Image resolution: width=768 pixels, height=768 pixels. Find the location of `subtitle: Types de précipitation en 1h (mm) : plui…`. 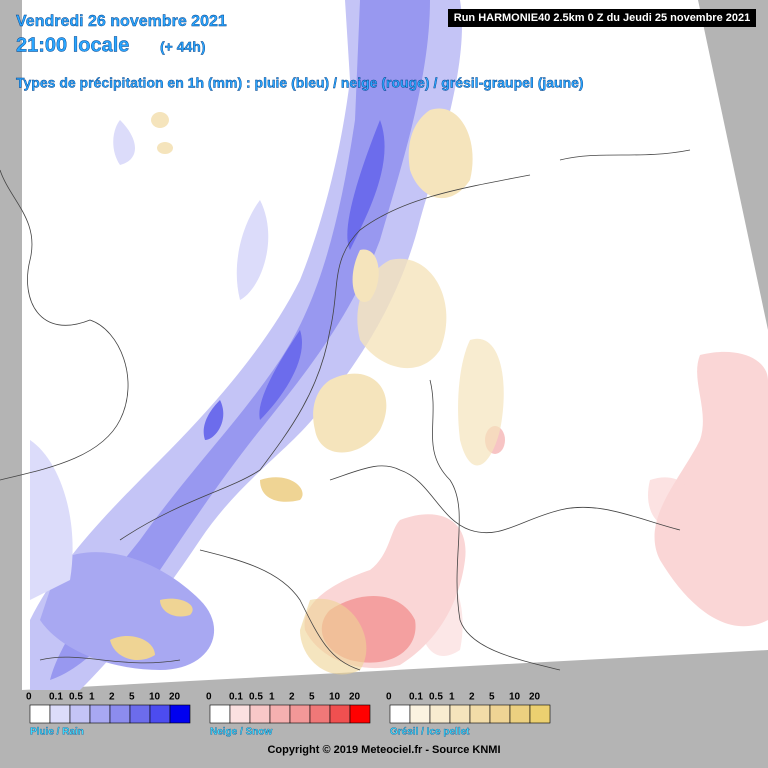

subtitle: Types de précipitation en 1h (mm) : plui… is located at coordinates (300, 83).